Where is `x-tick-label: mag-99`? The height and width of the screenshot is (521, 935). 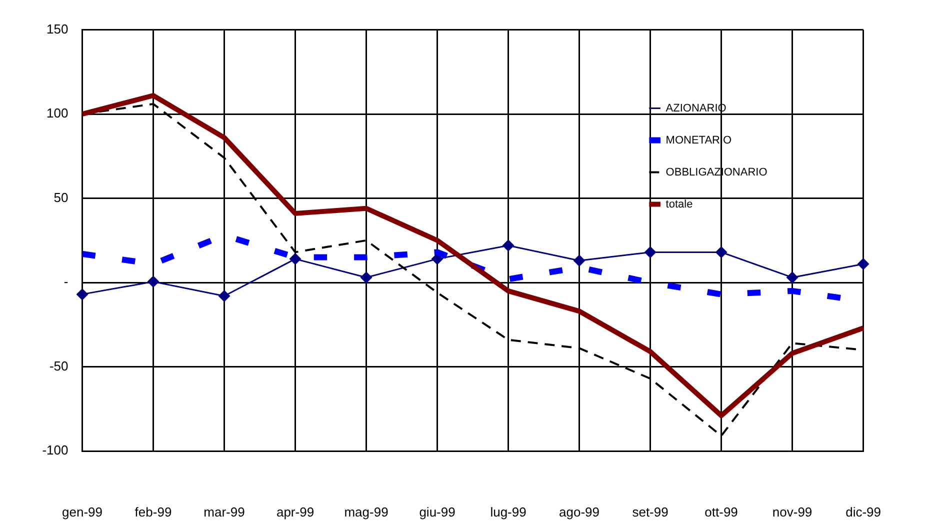 x-tick-label: mag-99 is located at coordinates (366, 512).